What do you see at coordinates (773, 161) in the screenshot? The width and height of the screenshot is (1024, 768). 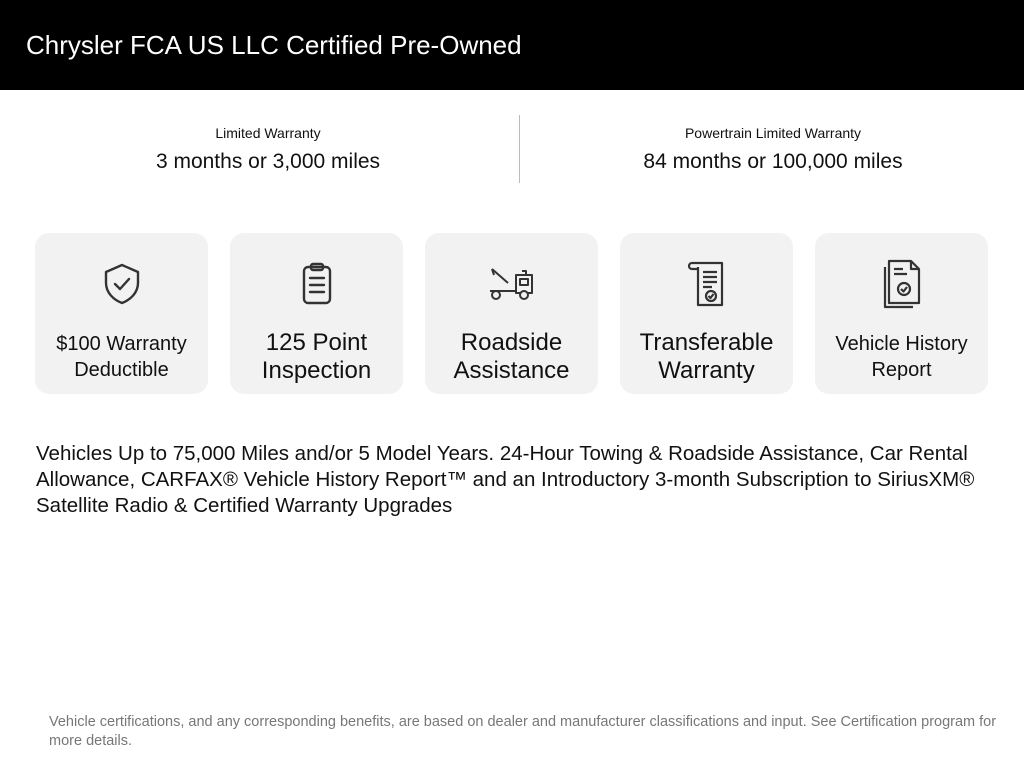 I see `warranty-value: 84 months or 100,000 miles` at bounding box center [773, 161].